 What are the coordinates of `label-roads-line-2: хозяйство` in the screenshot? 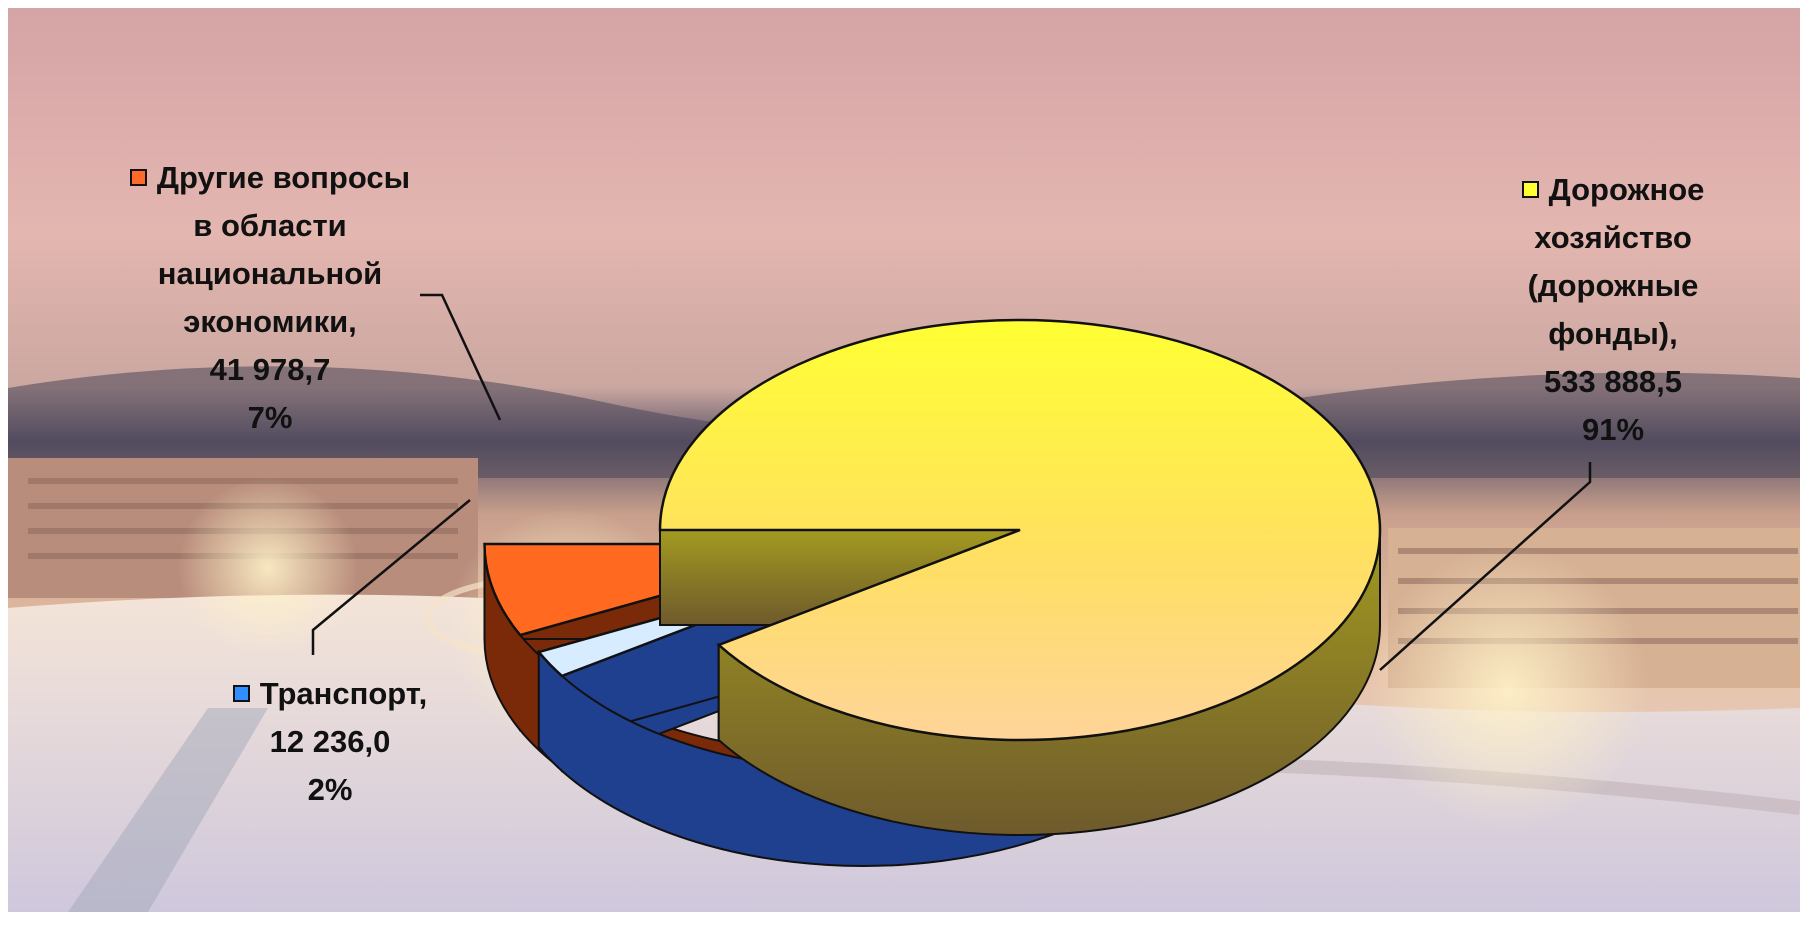 It's located at (1613, 237).